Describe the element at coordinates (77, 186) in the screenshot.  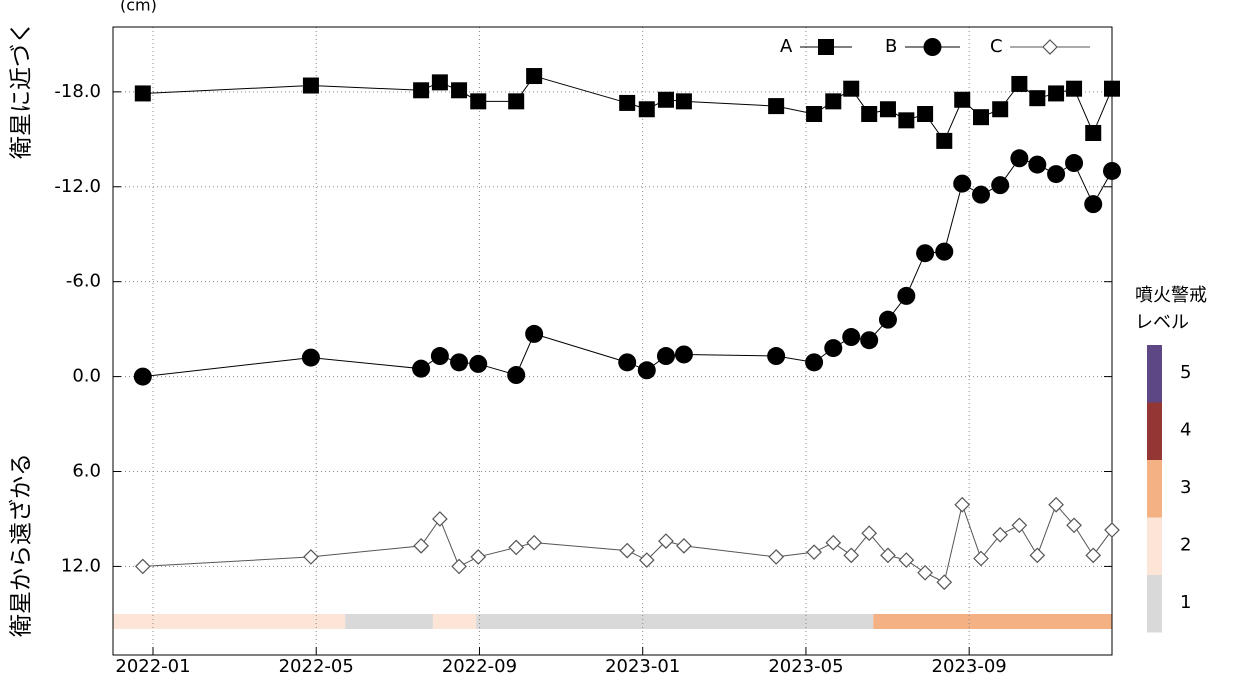
I see `y-tick-label: -12.0` at that location.